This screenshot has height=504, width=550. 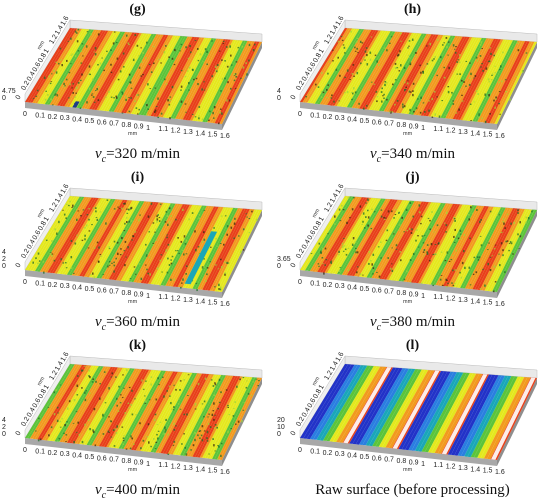 What do you see at coordinates (188, 468) in the screenshot?
I see `x-tick-label: 1.3` at bounding box center [188, 468].